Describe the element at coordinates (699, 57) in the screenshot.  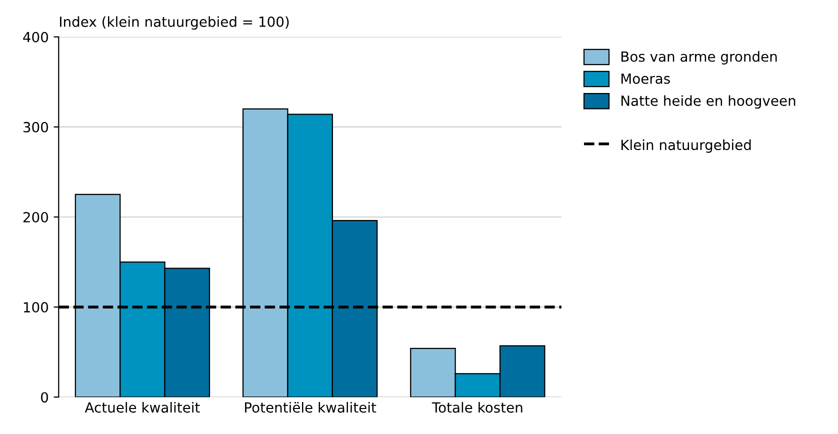
I see `legend-label: Bos van arme gronden` at that location.